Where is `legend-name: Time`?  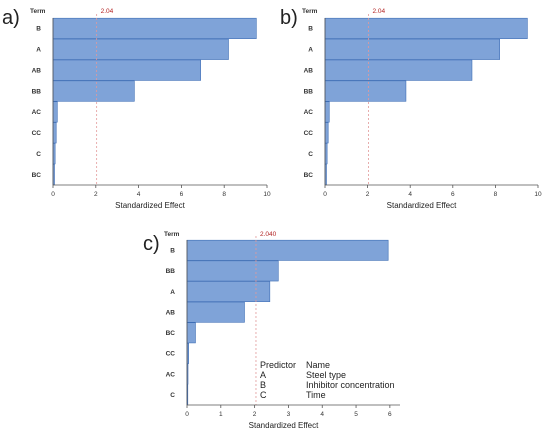 legend-name: Time is located at coordinates (316, 395).